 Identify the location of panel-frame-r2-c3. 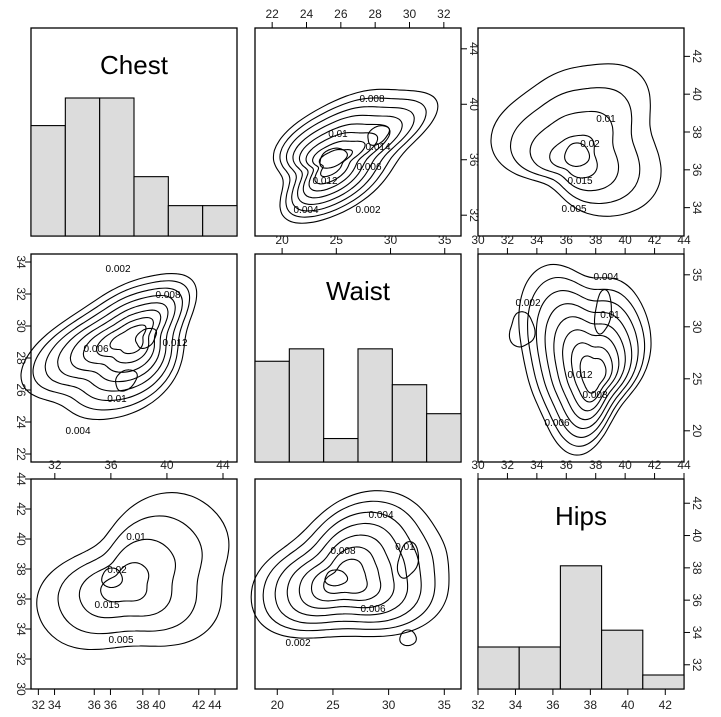
(581, 358).